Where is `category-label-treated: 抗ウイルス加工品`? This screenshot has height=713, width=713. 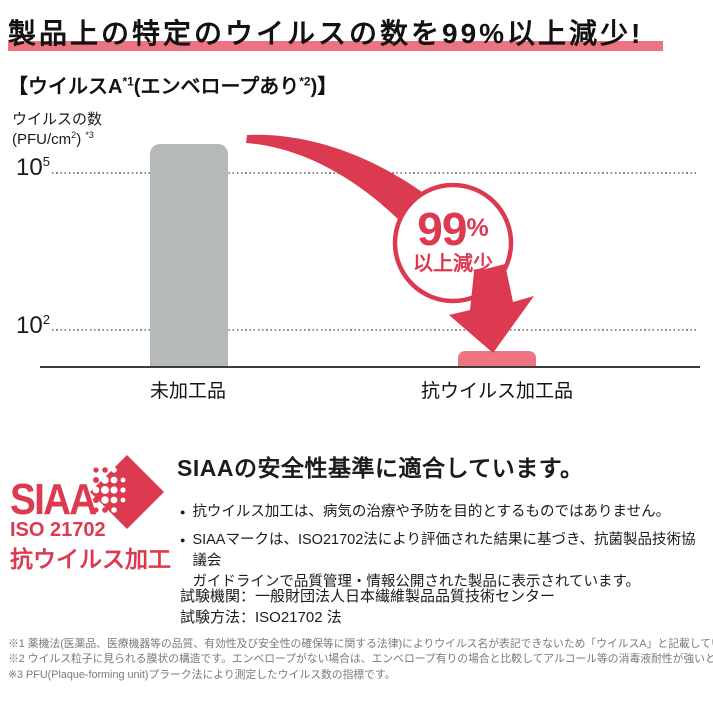
category-label-treated: 抗ウイルス加工品 is located at coordinates (496, 391).